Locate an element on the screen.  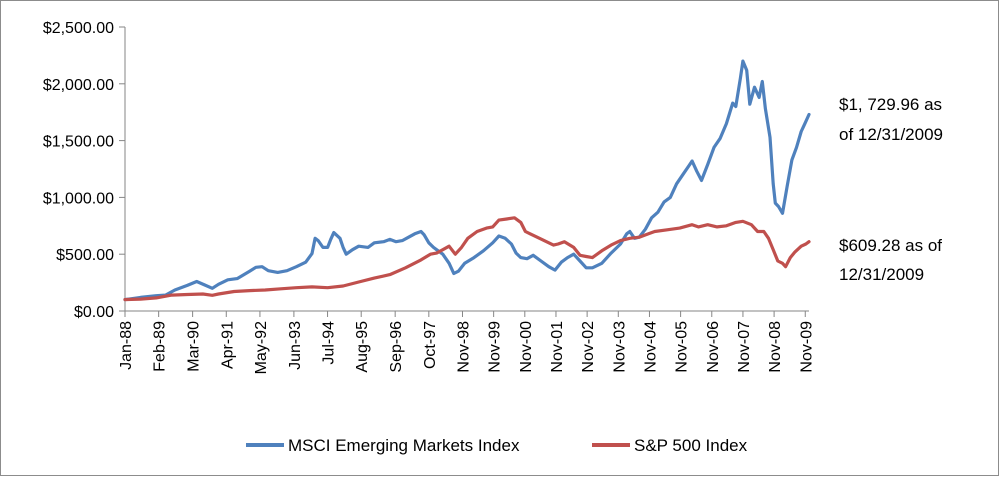
legend-label-sp500: S&P 500 Index is located at coordinates (691, 445).